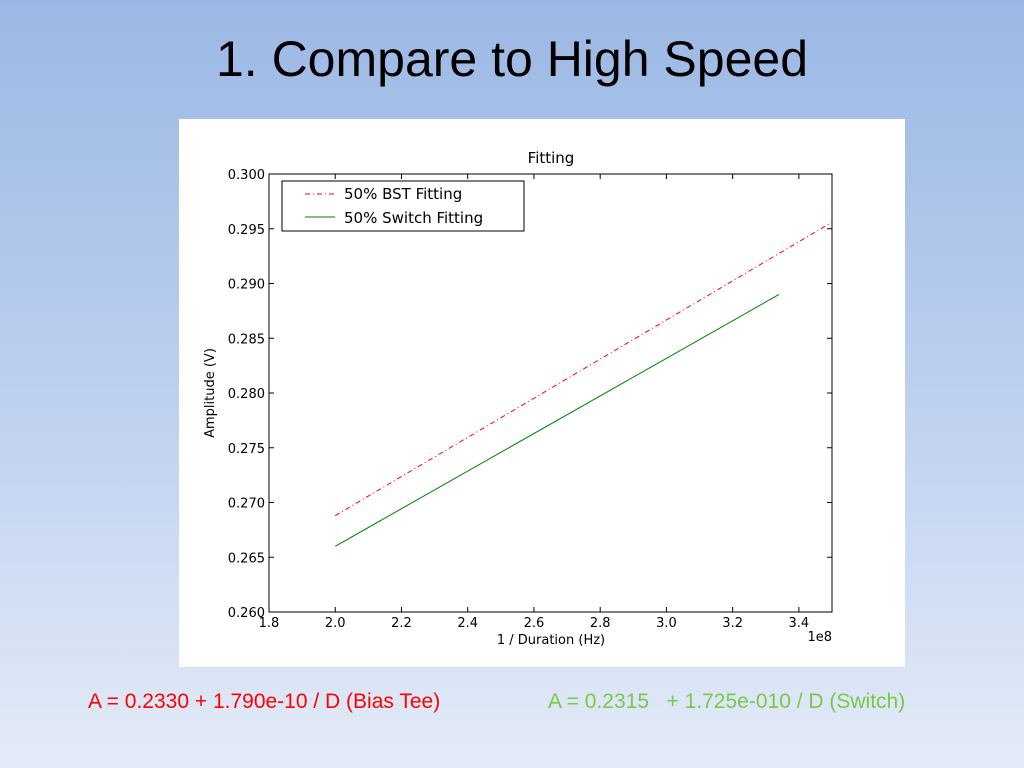 Image resolution: width=1024 pixels, height=768 pixels. Describe the element at coordinates (534, 623) in the screenshot. I see `x-tick-label: 2.6` at that location.